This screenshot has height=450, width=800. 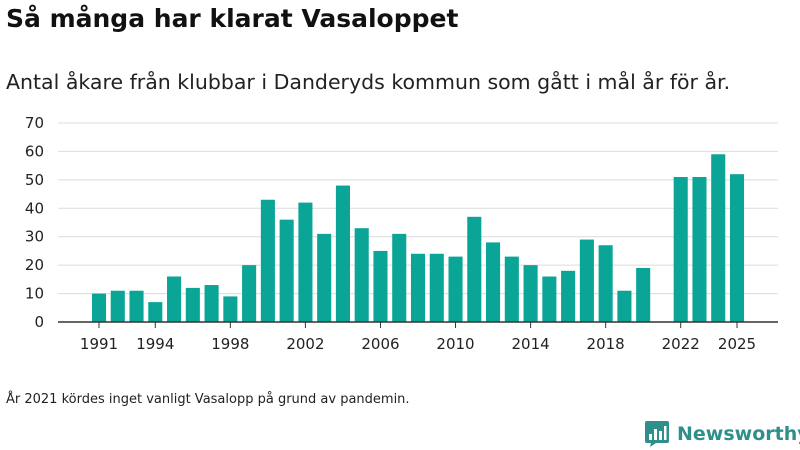 What do you see at coordinates (606, 344) in the screenshot?
I see `x-tick-label: 2018` at bounding box center [606, 344].